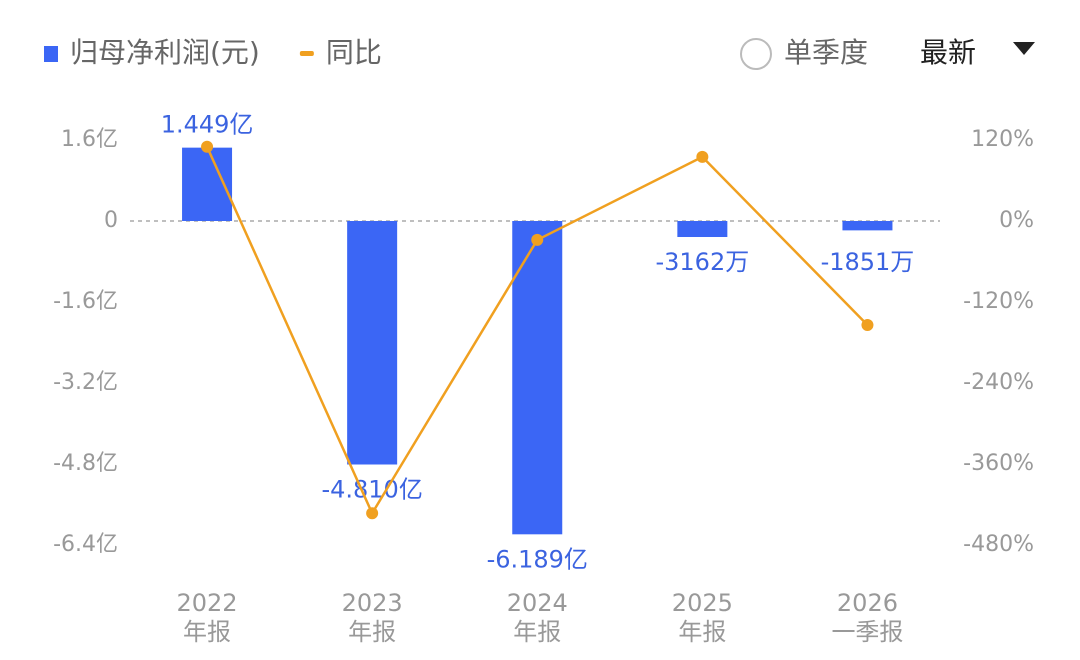  Describe the element at coordinates (702, 603) in the screenshot. I see `x-tick-label: 2025` at that location.